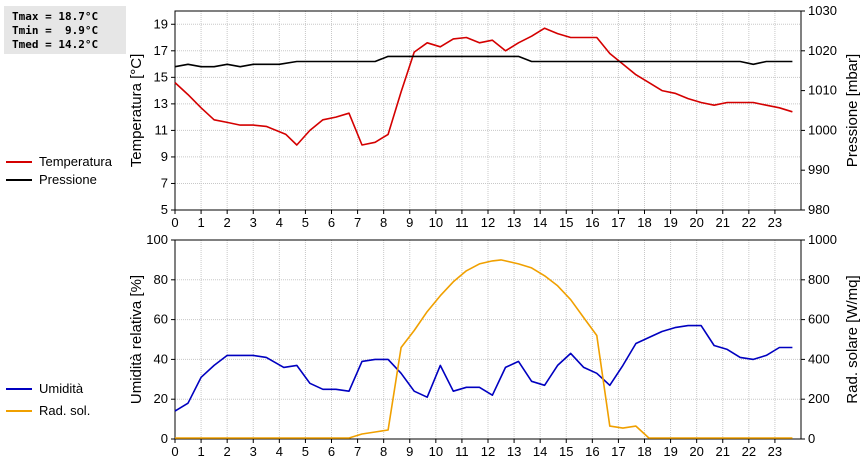 Image resolution: width=860 pixels, height=460 pixels. Describe the element at coordinates (822, 90) in the screenshot. I see `y2-tick-label-1010: 1010` at that location.